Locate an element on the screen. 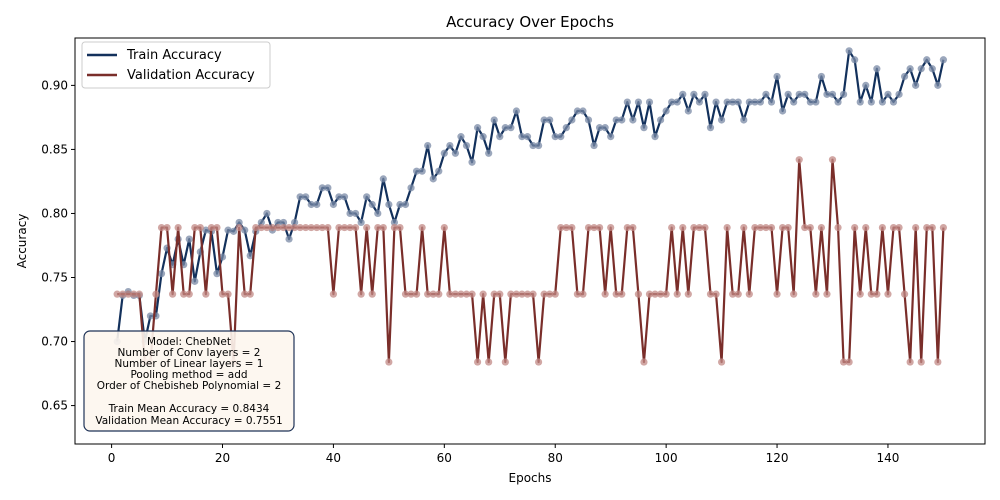 The width and height of the screenshot is (1000, 500). y-tick-label: 0.85 is located at coordinates (54, 149).